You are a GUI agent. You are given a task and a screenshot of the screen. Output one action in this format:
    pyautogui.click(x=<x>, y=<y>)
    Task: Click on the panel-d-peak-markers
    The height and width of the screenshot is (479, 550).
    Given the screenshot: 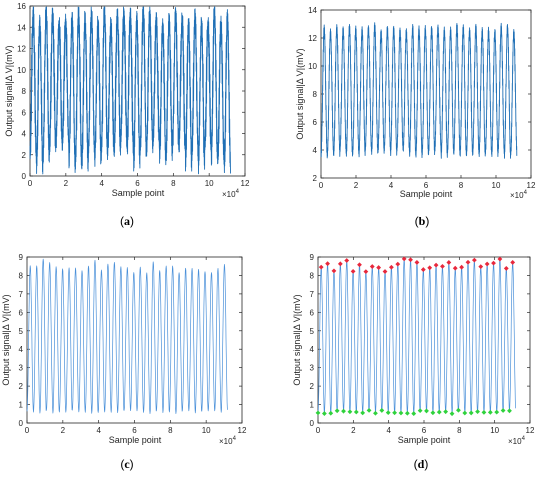 What is the action you would take?
    pyautogui.click(x=417, y=265)
    